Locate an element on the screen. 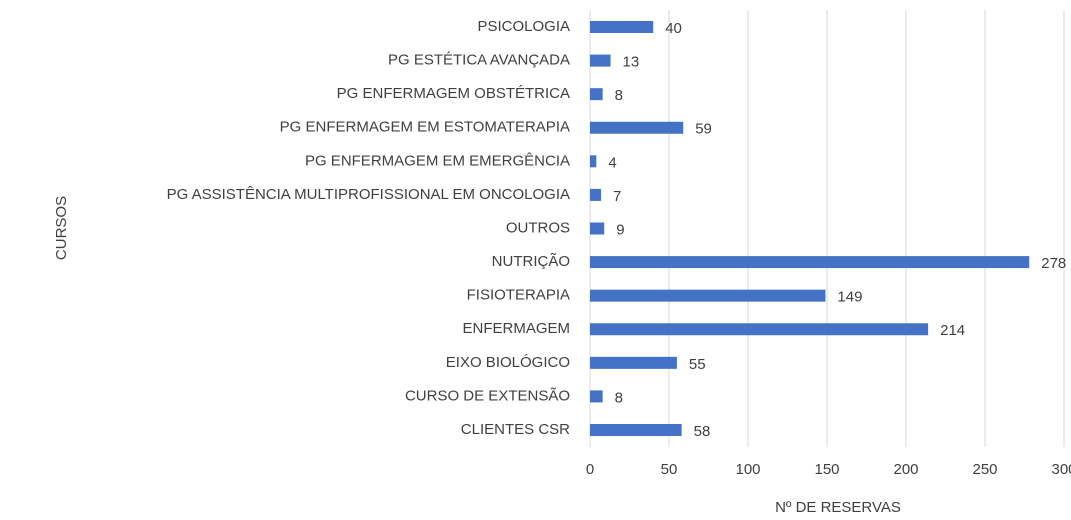  data-label: 149 is located at coordinates (849, 297).